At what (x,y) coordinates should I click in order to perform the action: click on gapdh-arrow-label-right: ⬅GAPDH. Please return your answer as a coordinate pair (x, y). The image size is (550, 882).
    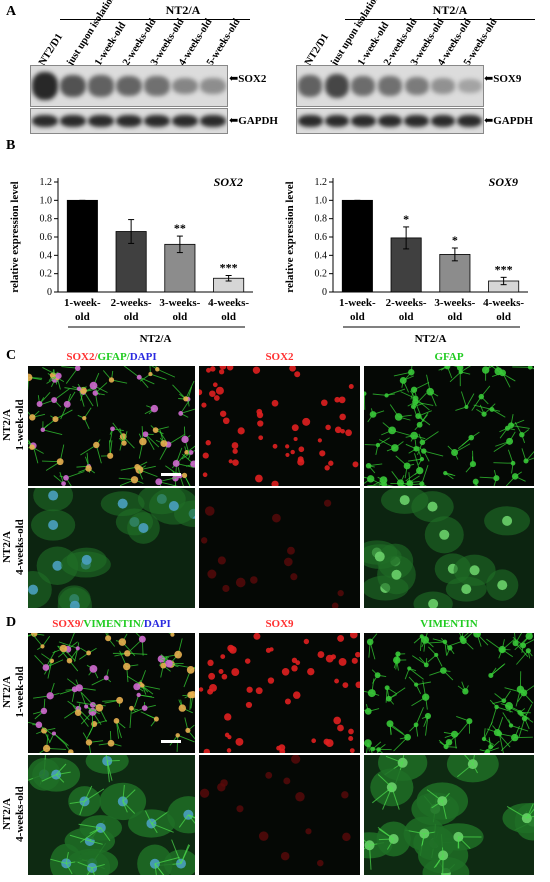
    Looking at the image, I should click on (508, 121).